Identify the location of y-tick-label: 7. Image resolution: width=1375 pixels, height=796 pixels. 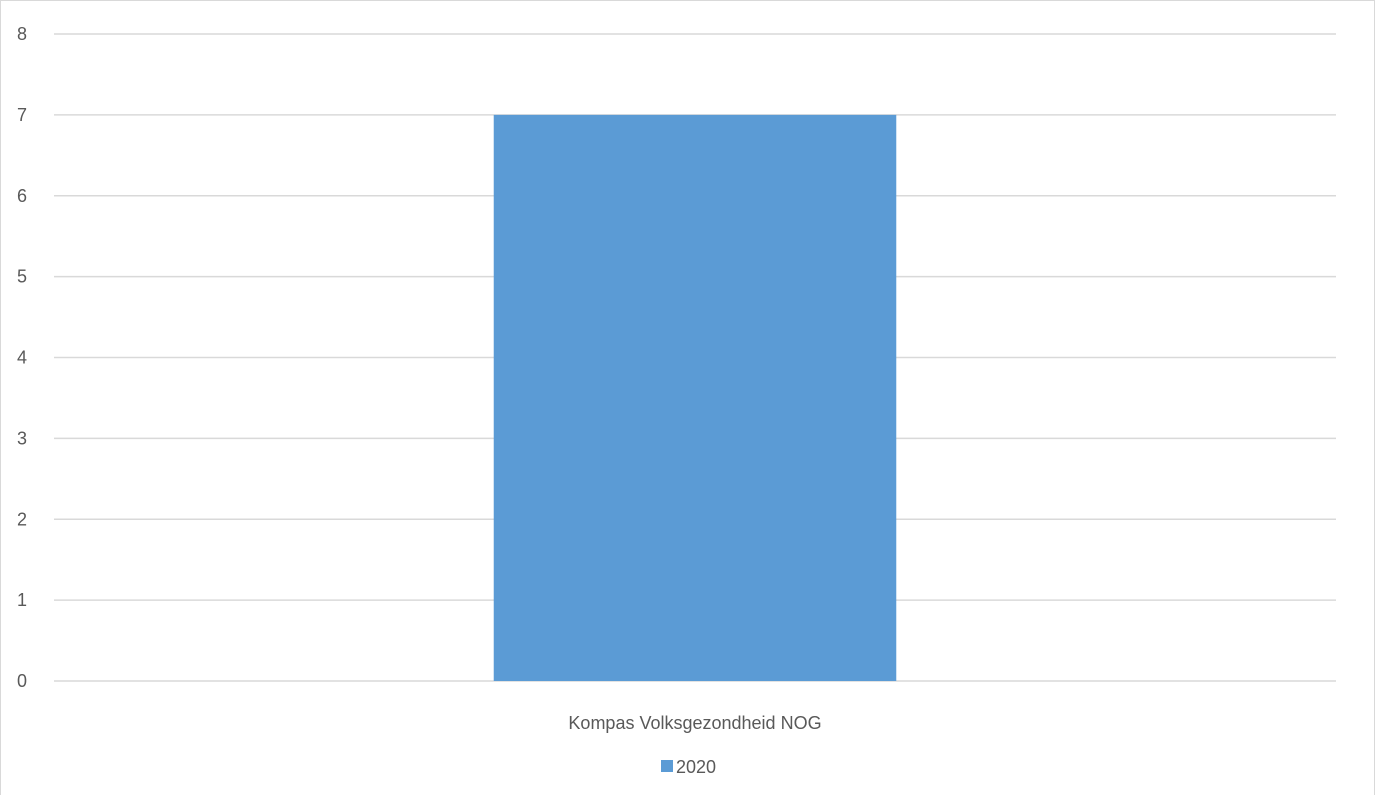
(22, 115).